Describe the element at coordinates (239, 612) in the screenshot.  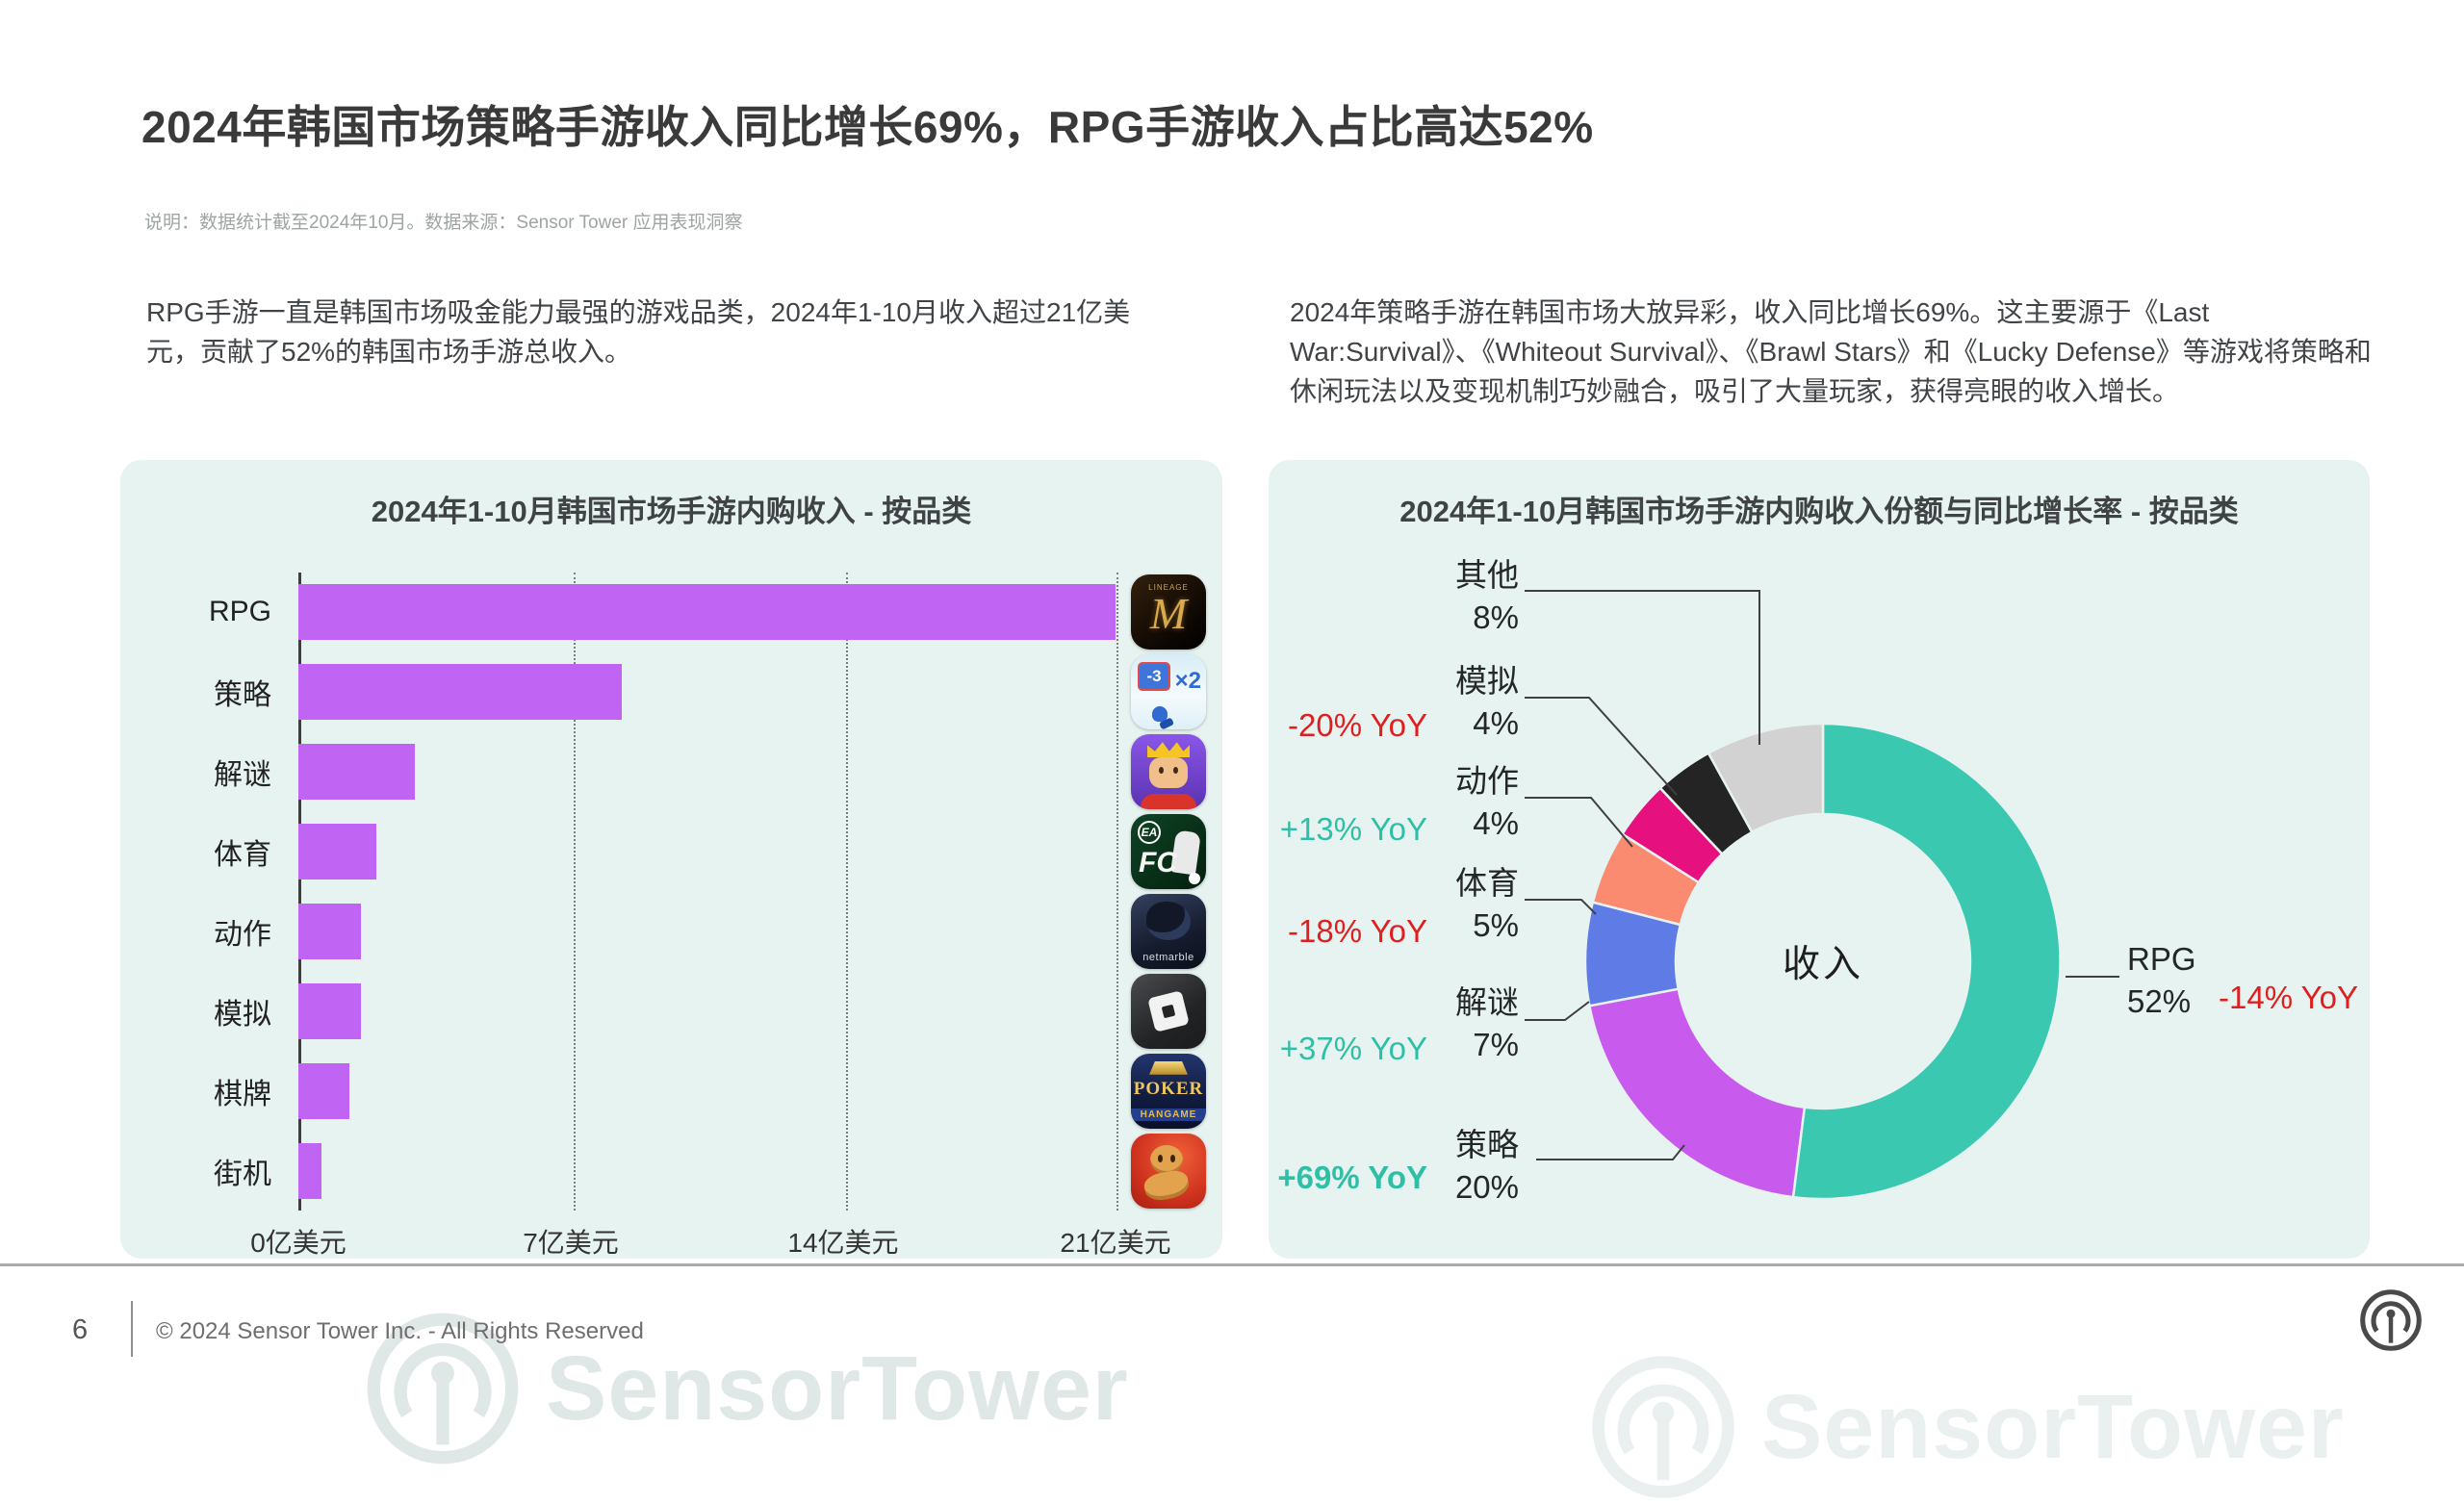
I see `bar-category-label: RPG` at that location.